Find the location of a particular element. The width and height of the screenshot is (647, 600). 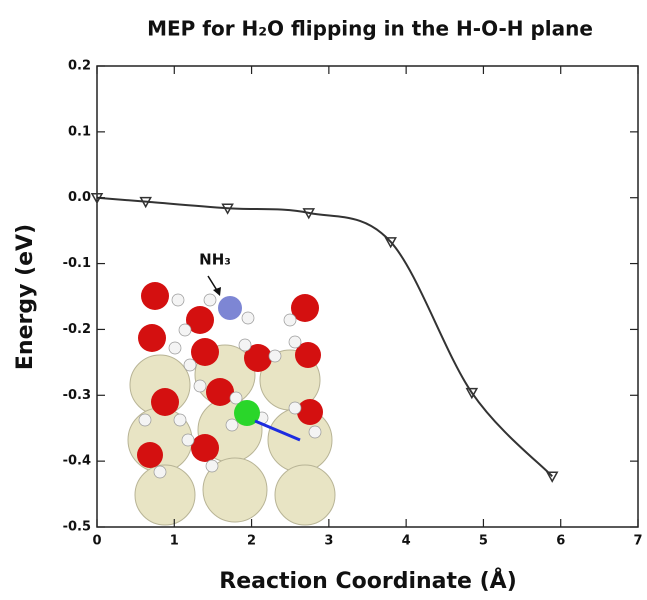

x-tick-label: 4 is located at coordinates (406, 541).